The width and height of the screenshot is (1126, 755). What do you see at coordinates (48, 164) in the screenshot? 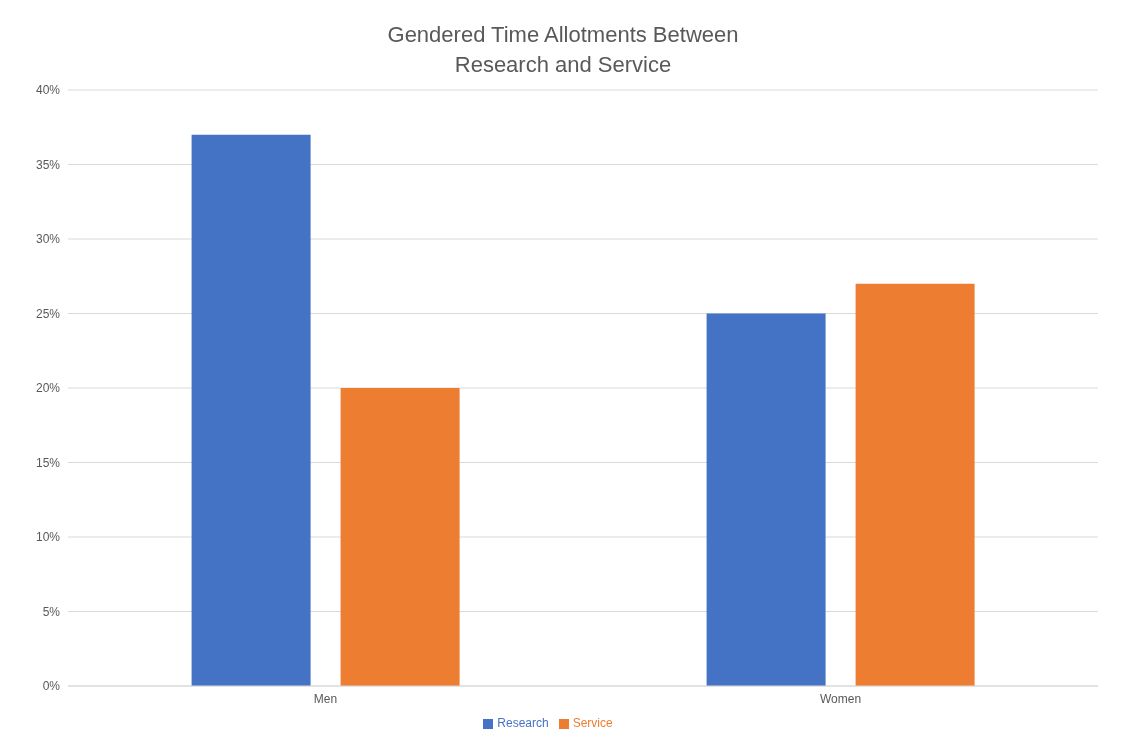
I see `y-tick-label: 35%` at bounding box center [48, 164].